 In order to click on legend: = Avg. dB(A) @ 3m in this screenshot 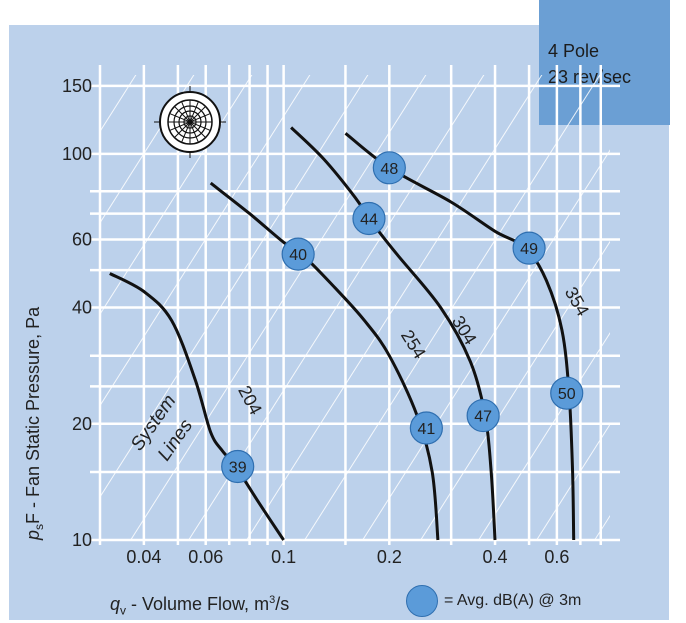, I will do `click(493, 601)`.